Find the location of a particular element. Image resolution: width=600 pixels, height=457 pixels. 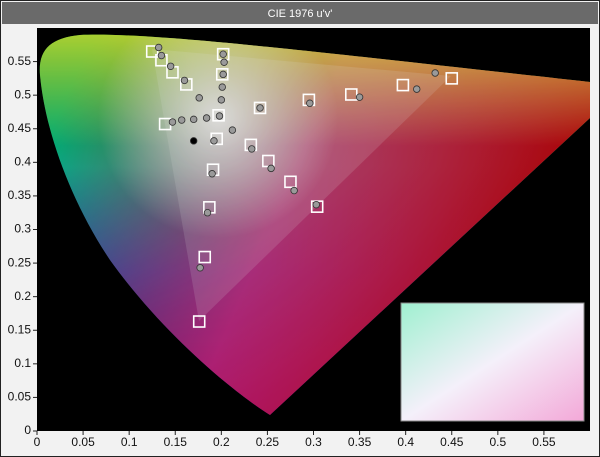

x-tick-label: 0 is located at coordinates (37, 442).